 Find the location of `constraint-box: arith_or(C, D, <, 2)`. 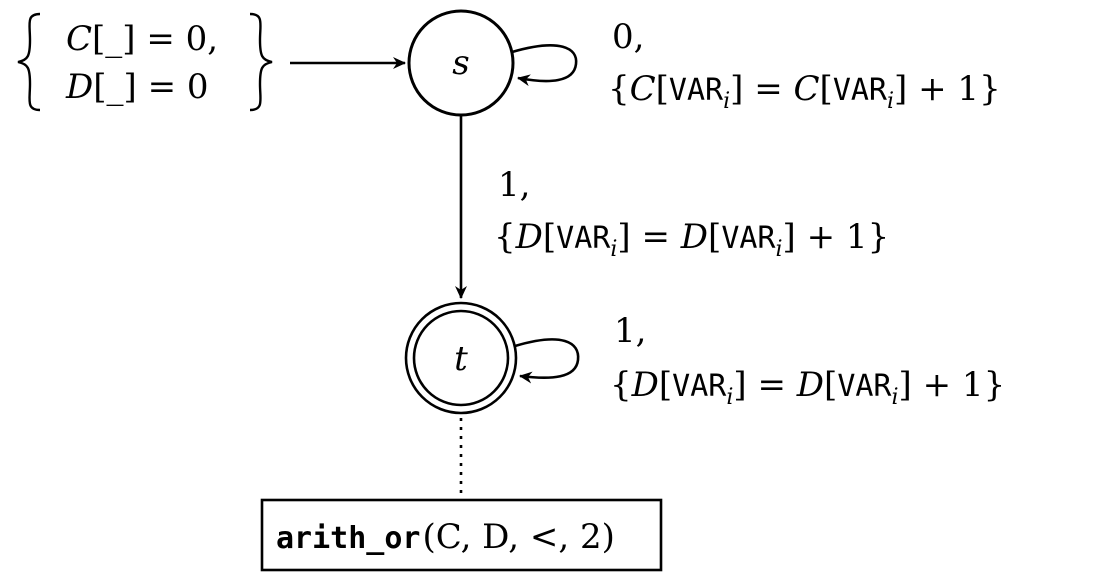

constraint-box: arith_or(C, D, <, 2) is located at coordinates (461, 535).